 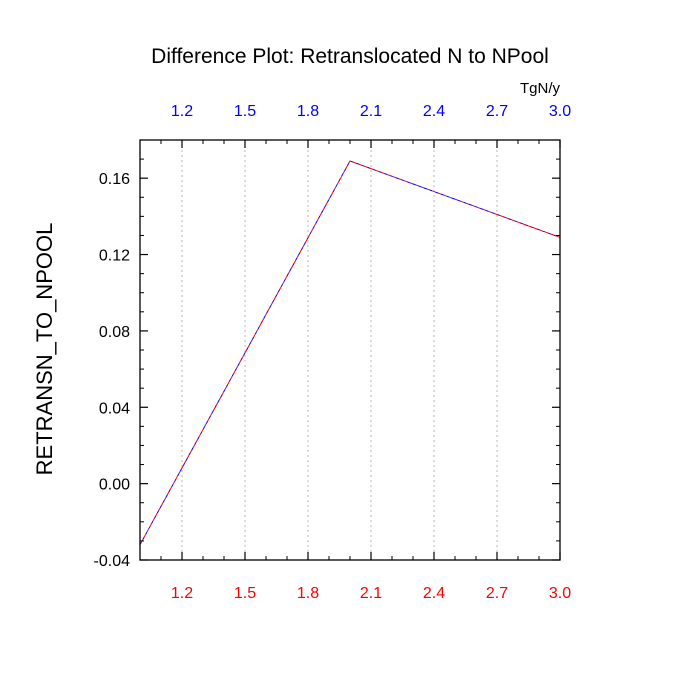 I want to click on x-tick-label-bottom: 1.5, so click(x=245, y=593).